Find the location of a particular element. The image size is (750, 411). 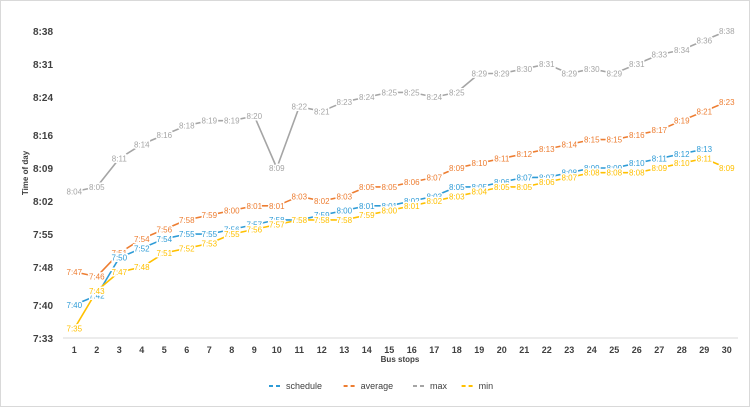

data-label-average: 8:10 is located at coordinates (480, 163).